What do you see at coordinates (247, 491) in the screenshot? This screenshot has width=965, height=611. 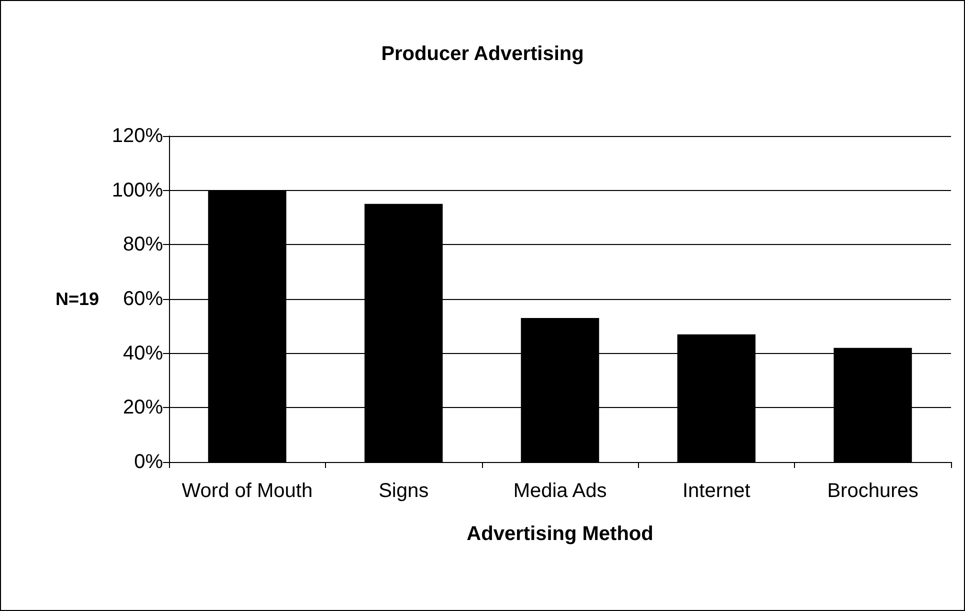 I see `x-tick-label: Word of Mouth` at bounding box center [247, 491].